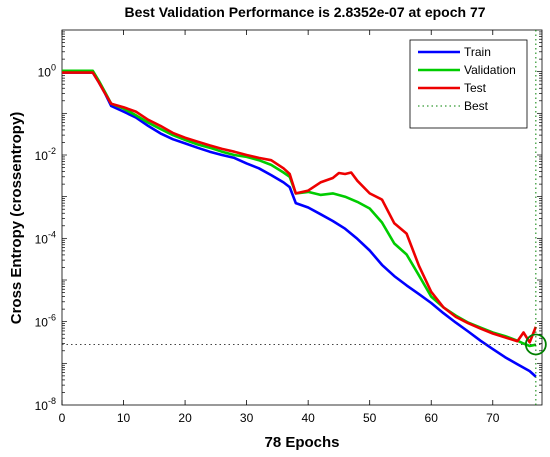 This screenshot has height=457, width=550. What do you see at coordinates (535, 344) in the screenshot?
I see `best-point-marker` at bounding box center [535, 344].